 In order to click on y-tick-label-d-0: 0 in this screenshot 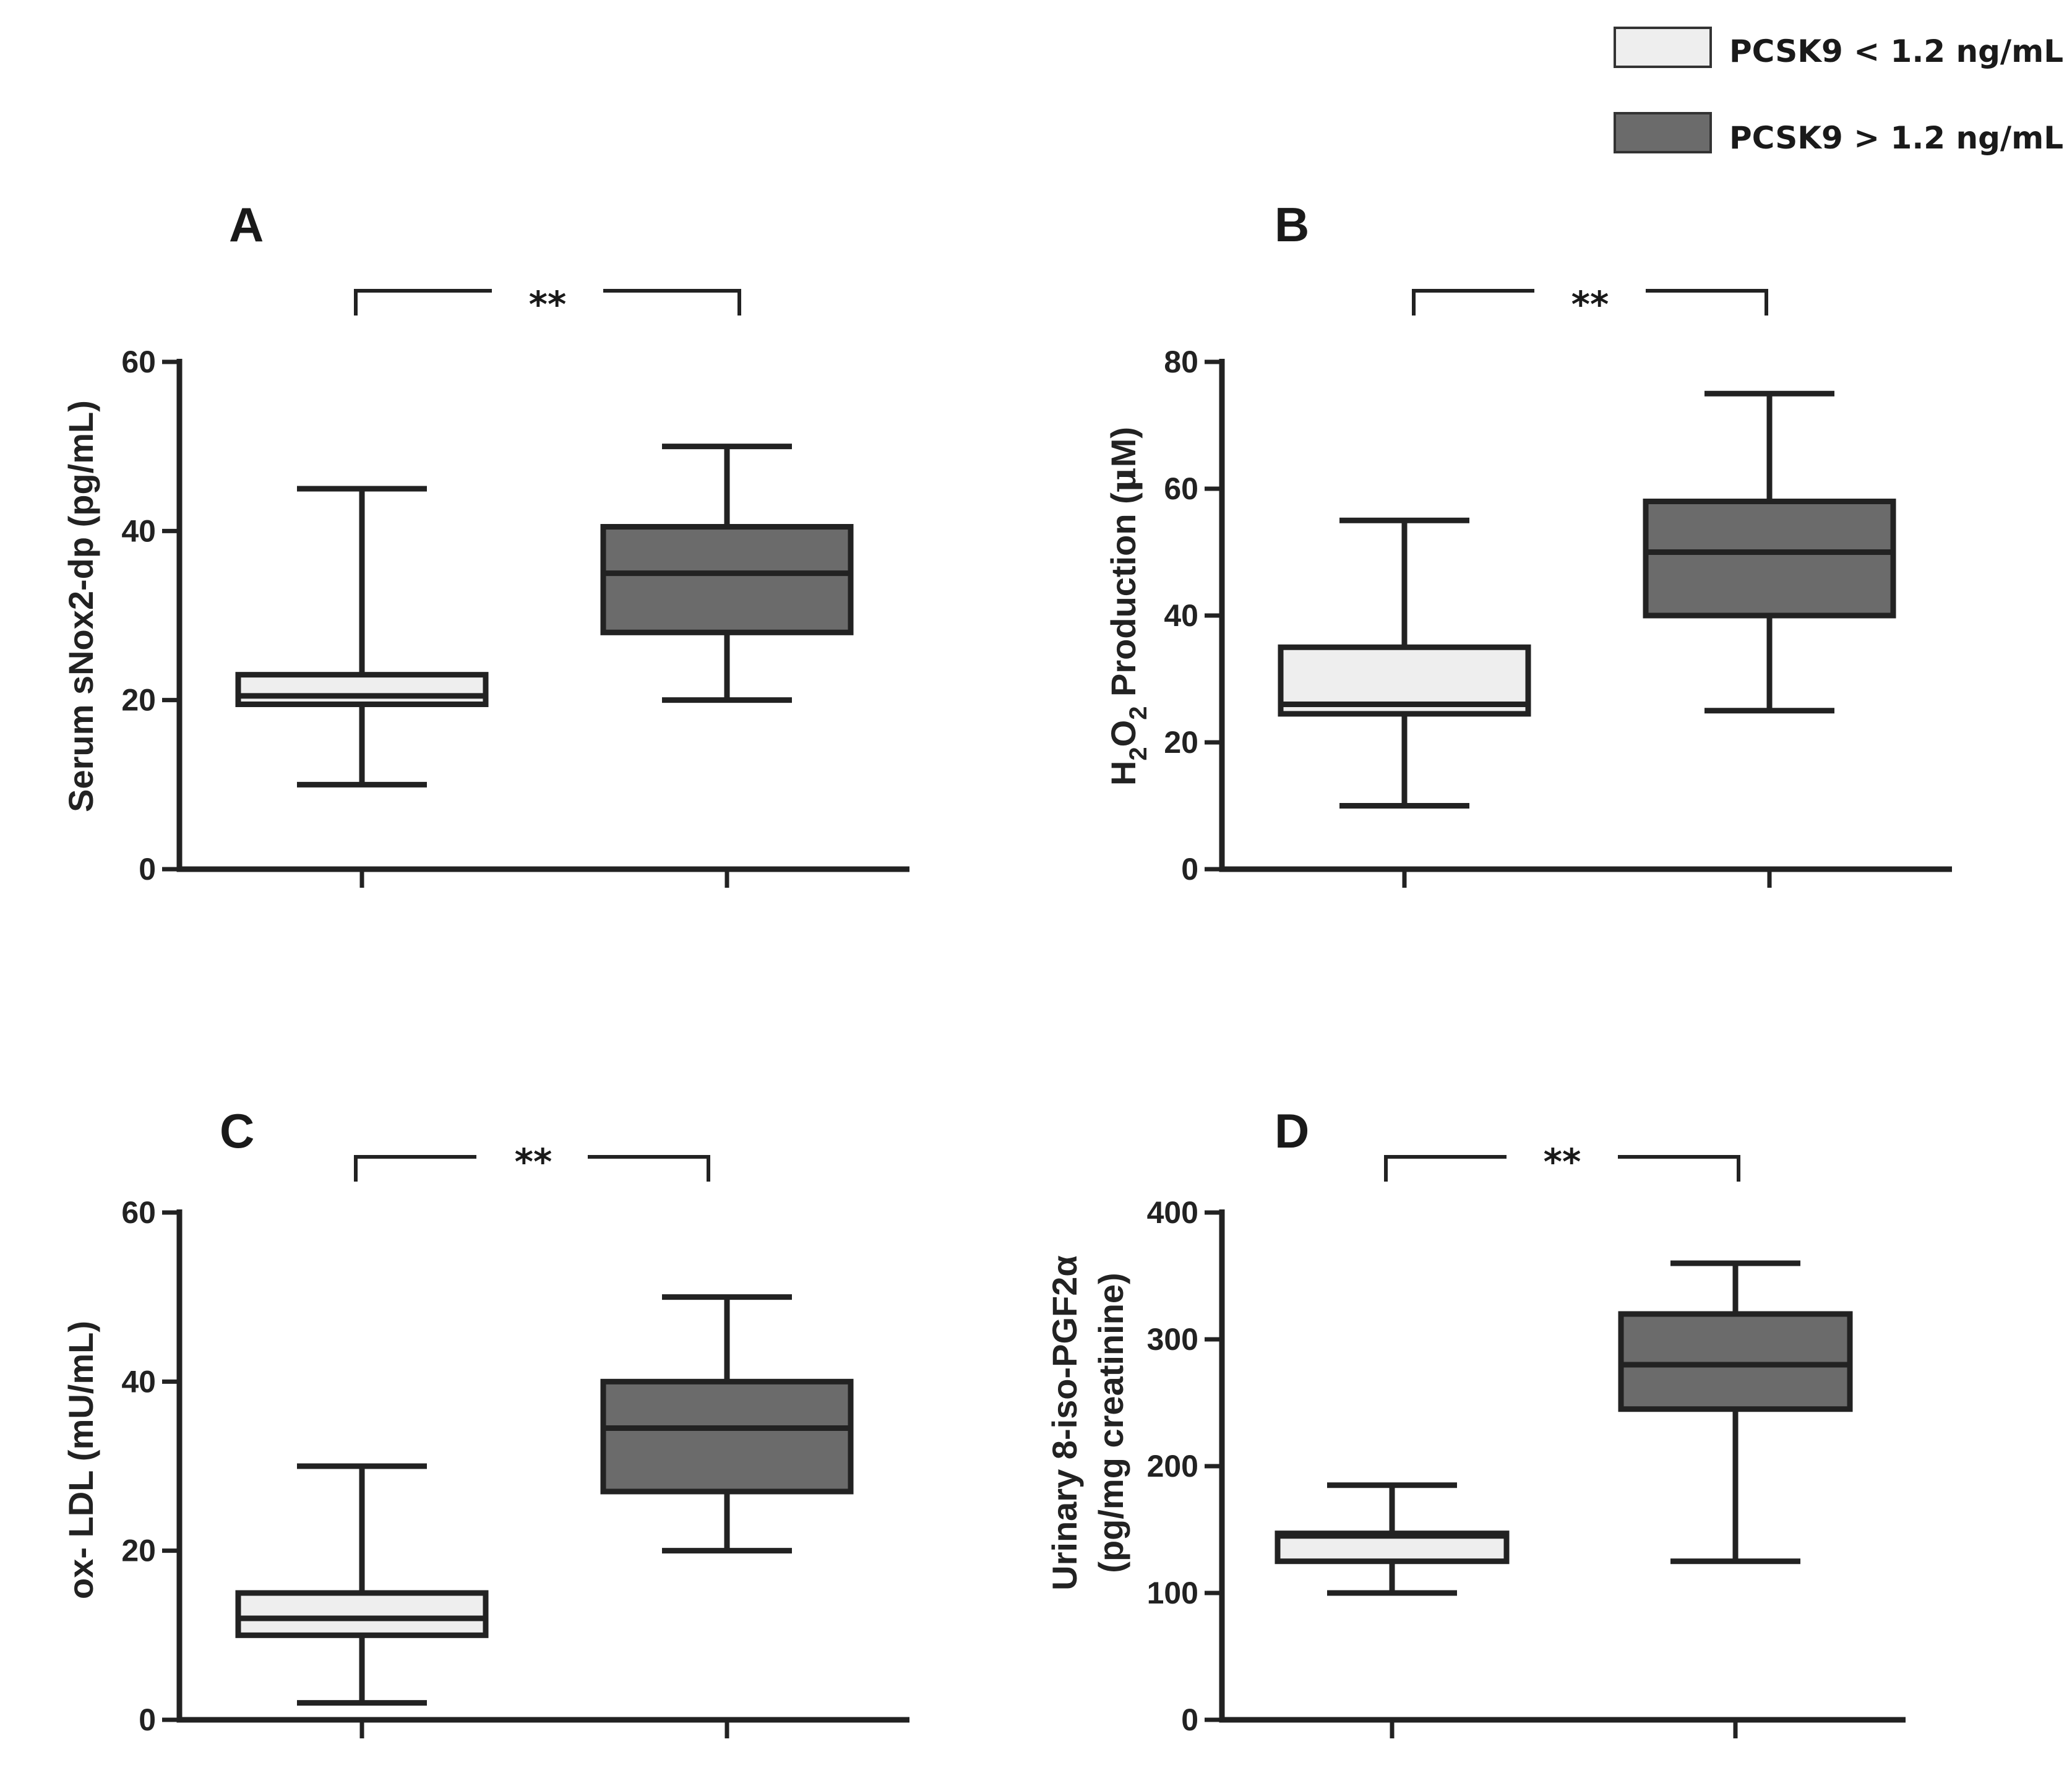, I will do `click(1189, 1719)`.